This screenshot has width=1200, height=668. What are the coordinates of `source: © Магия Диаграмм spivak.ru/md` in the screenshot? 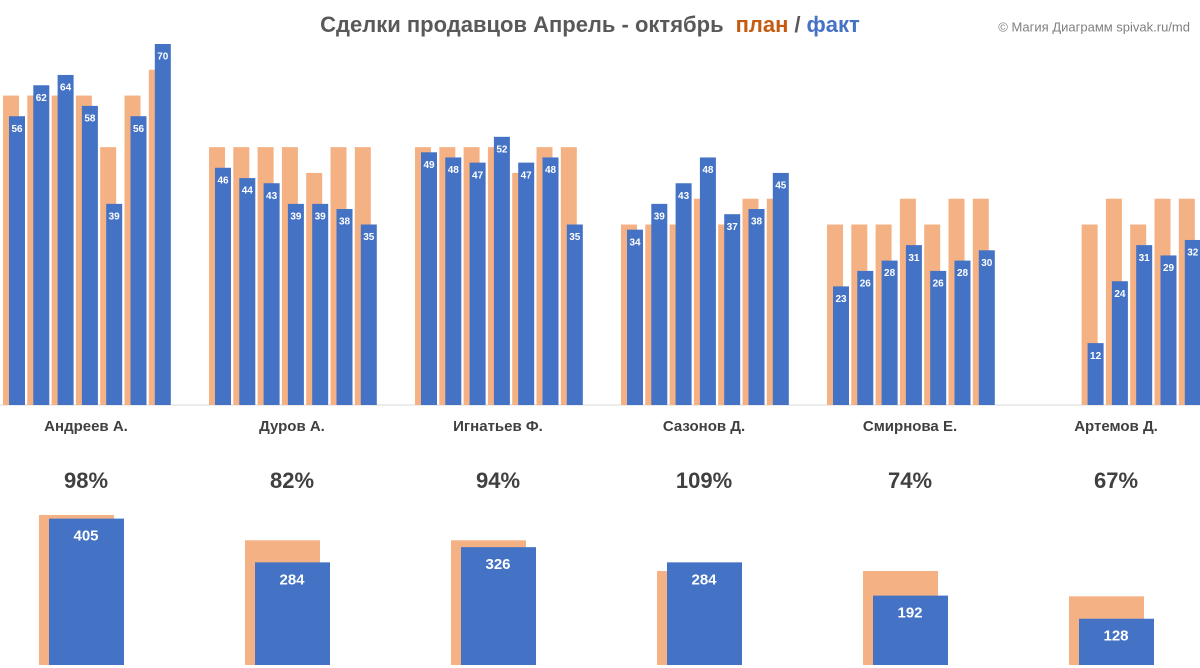 It's located at (1094, 26).